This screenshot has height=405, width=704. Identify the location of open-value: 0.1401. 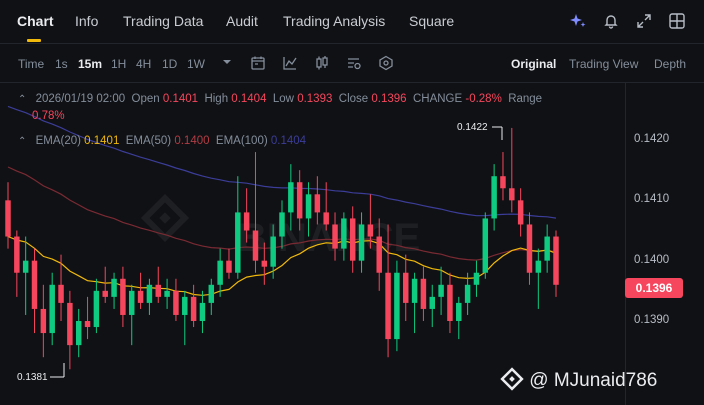
(180, 99).